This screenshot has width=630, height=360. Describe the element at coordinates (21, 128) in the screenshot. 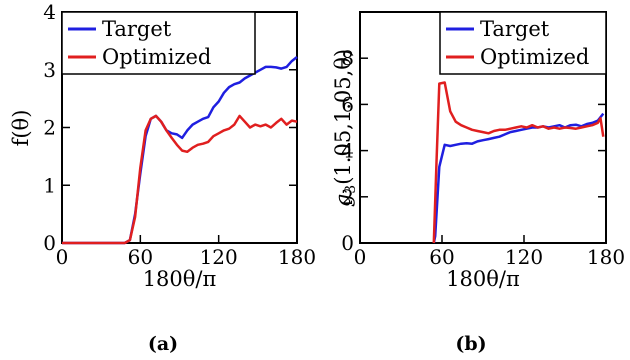

I see `y-axis-label: f(θ)` at that location.